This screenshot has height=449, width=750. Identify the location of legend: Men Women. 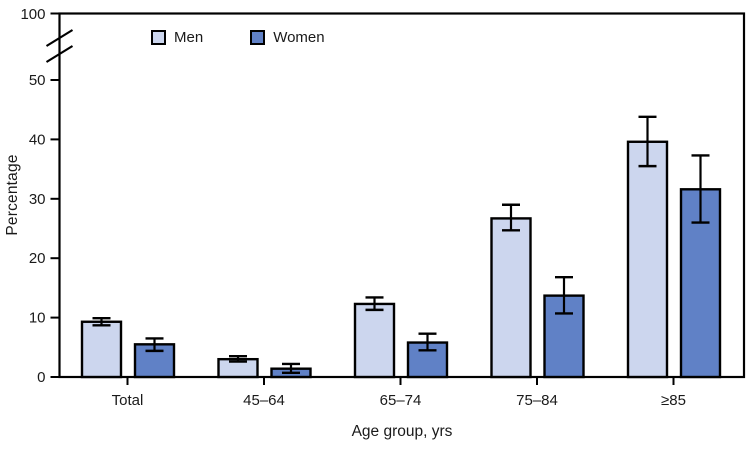
(238, 37).